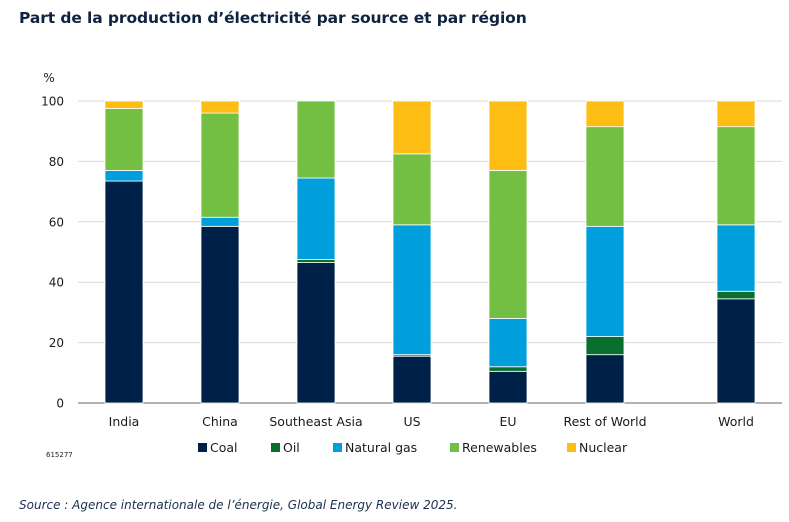 This screenshot has height=522, width=789. I want to click on legend-swatch-oil, so click(275, 447).